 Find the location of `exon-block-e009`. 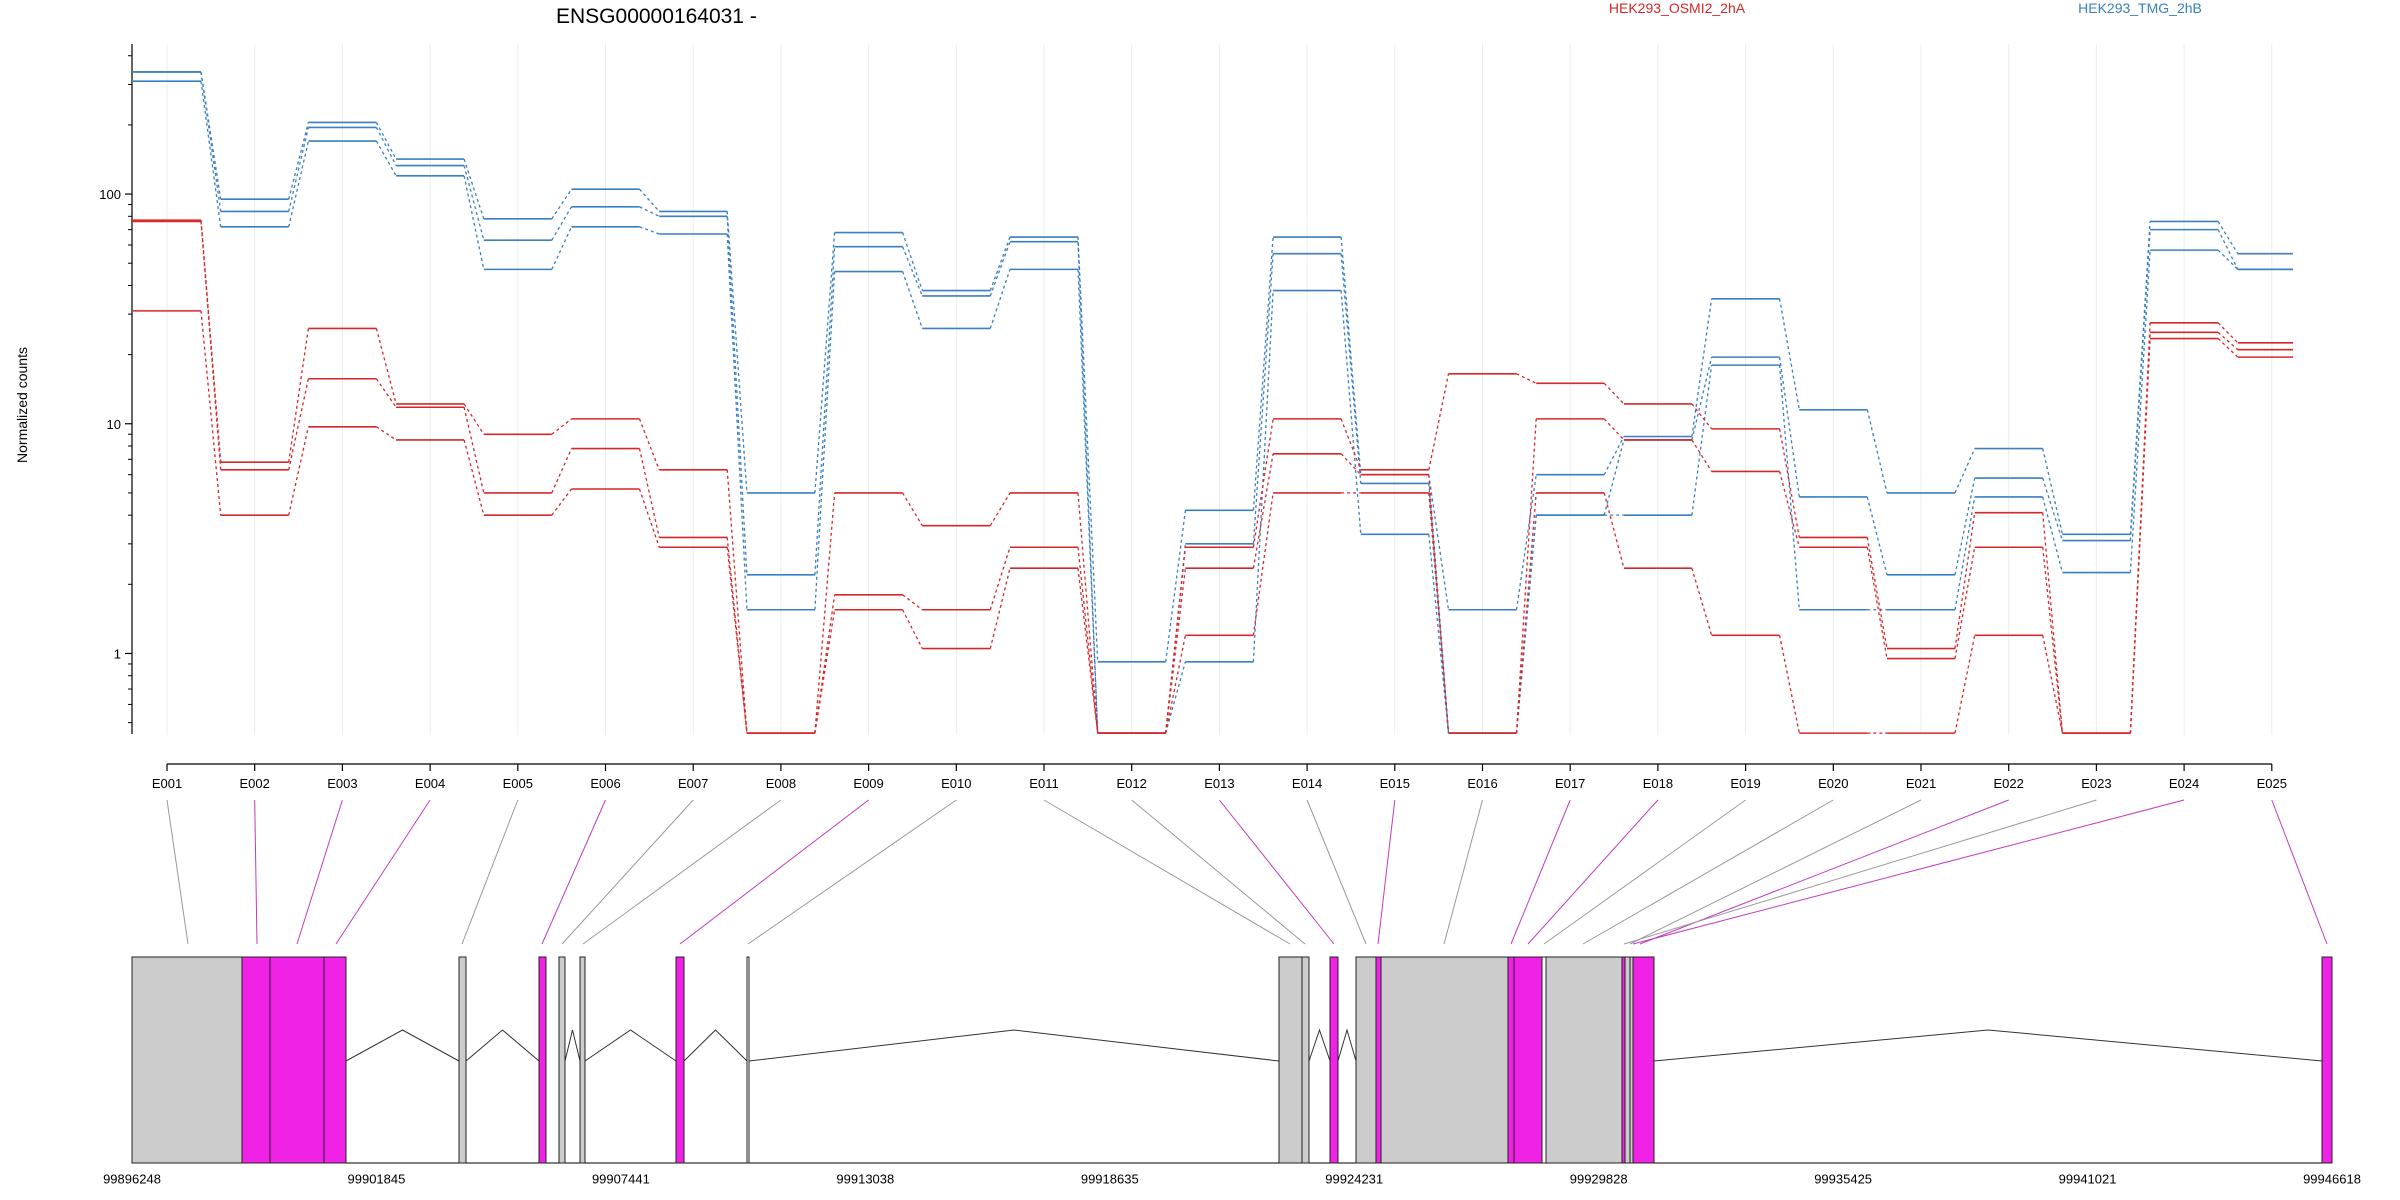

exon-block-e009 is located at coordinates (680, 1060).